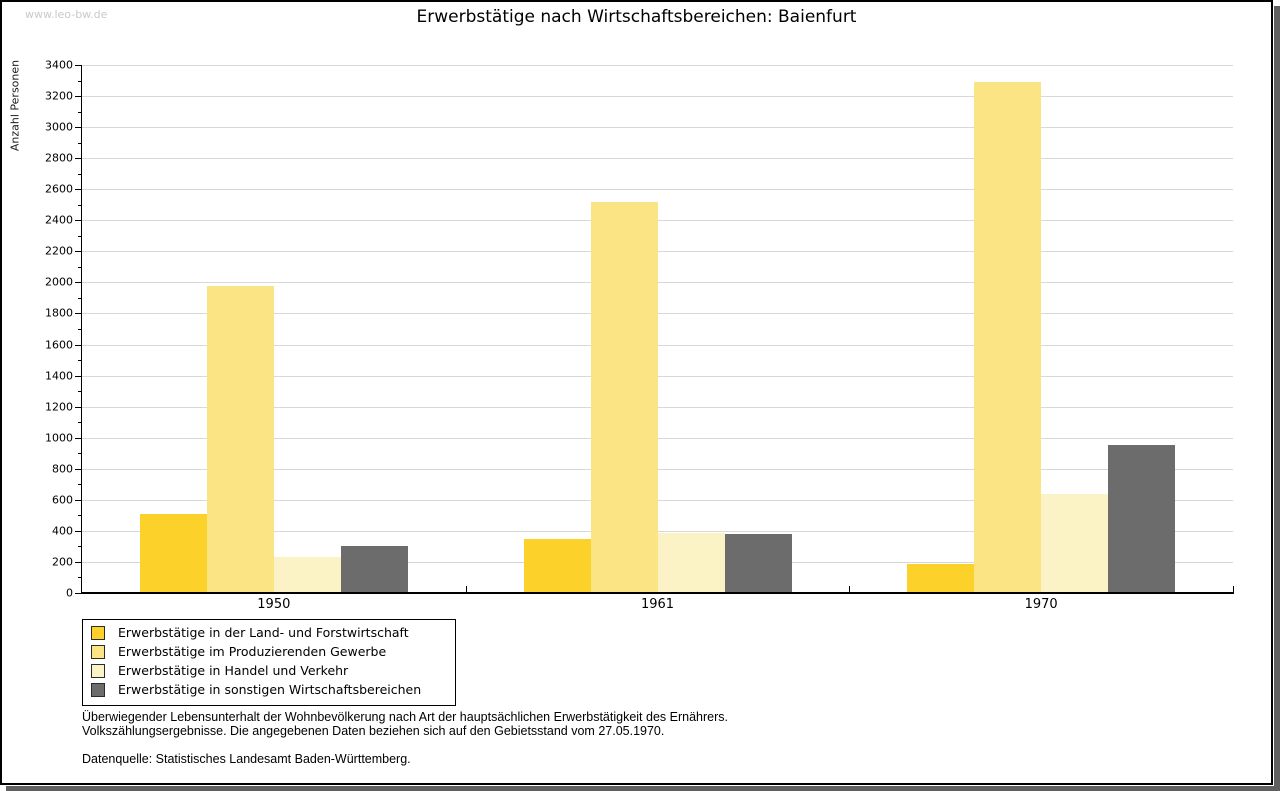 The height and width of the screenshot is (791, 1280). Describe the element at coordinates (59, 65) in the screenshot. I see `y-tick-label: 3400` at that location.